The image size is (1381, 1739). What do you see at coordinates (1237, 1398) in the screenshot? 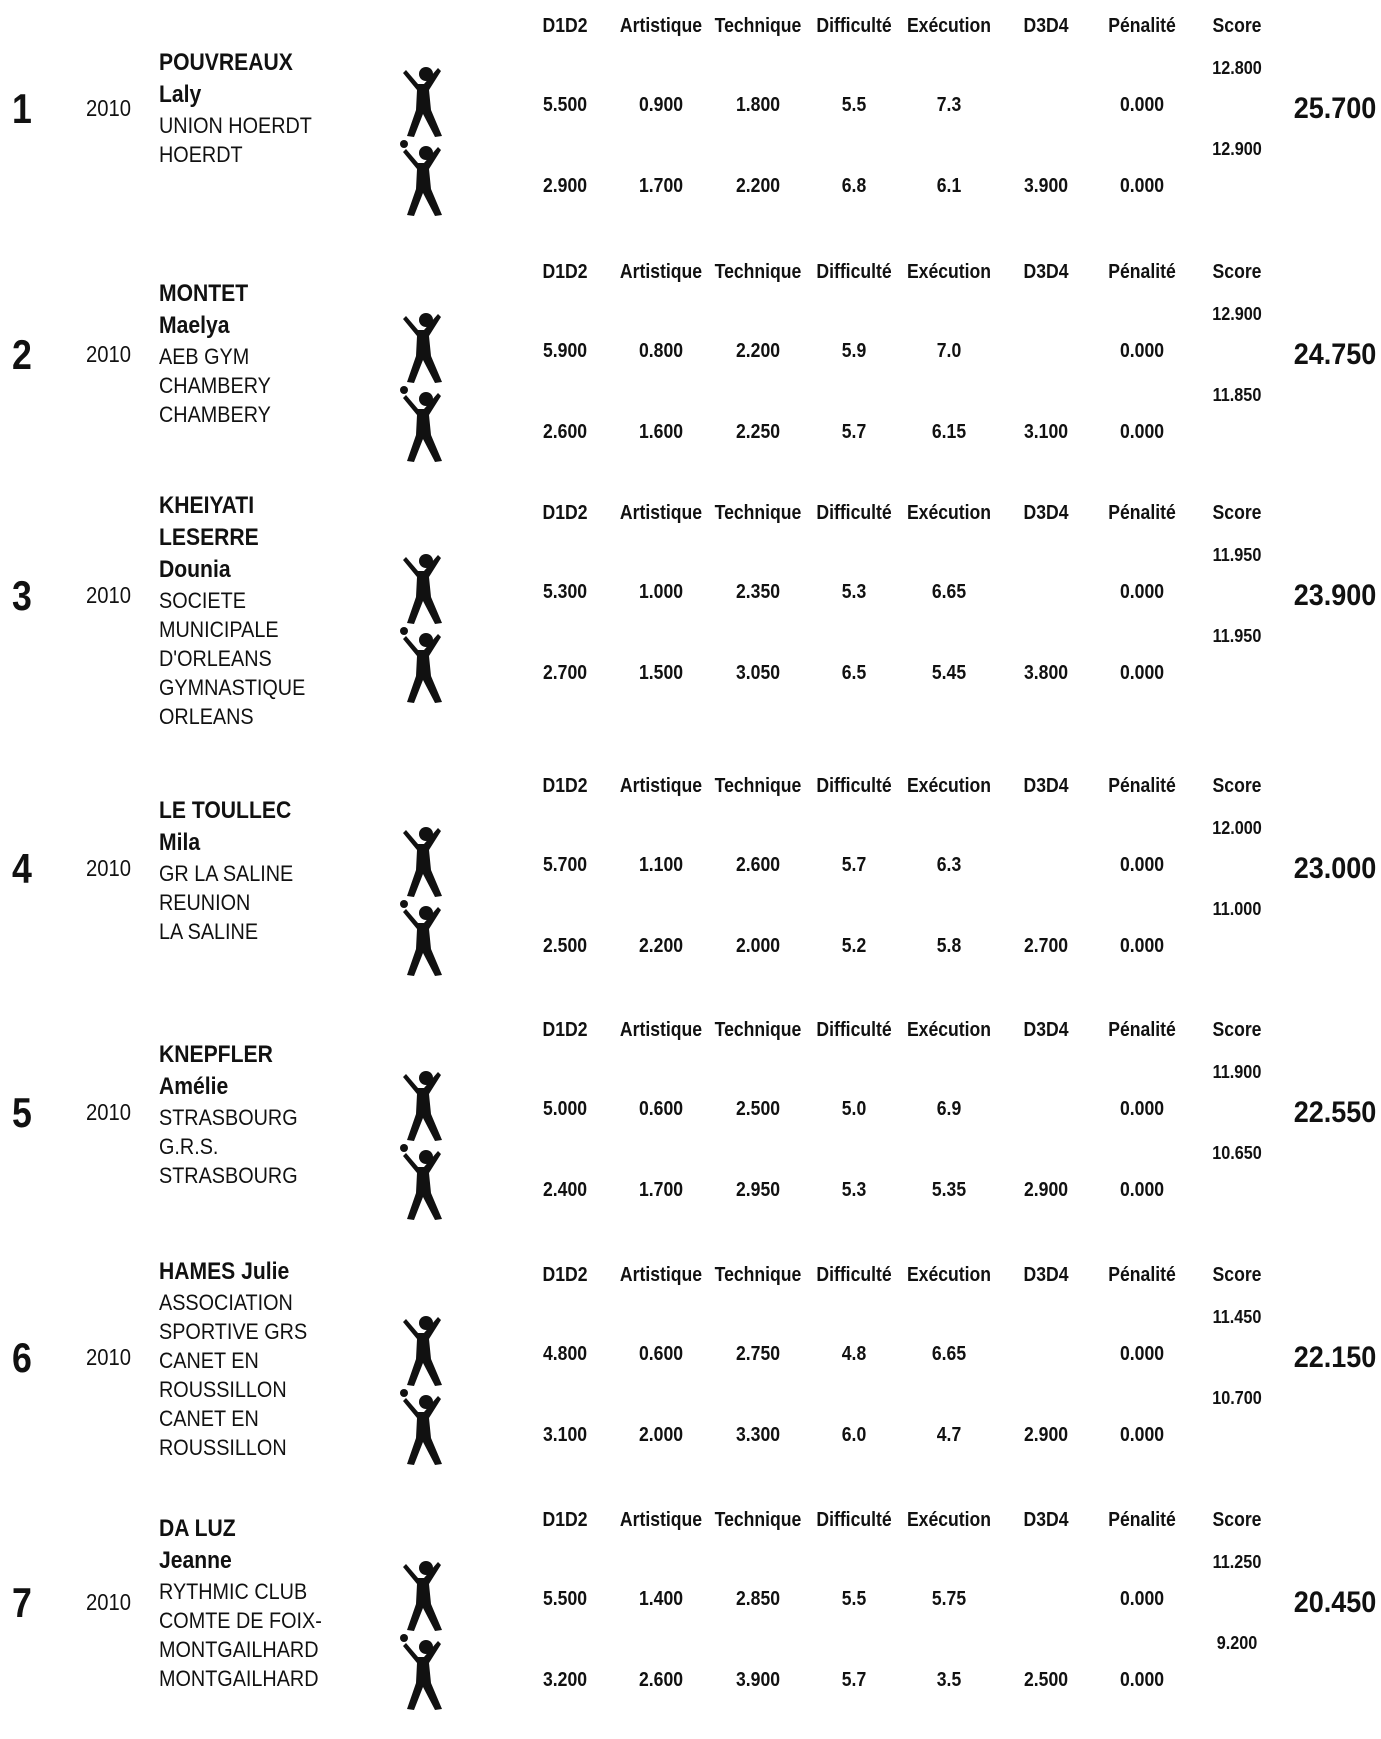
I see `routine-score: 10.700` at bounding box center [1237, 1398].